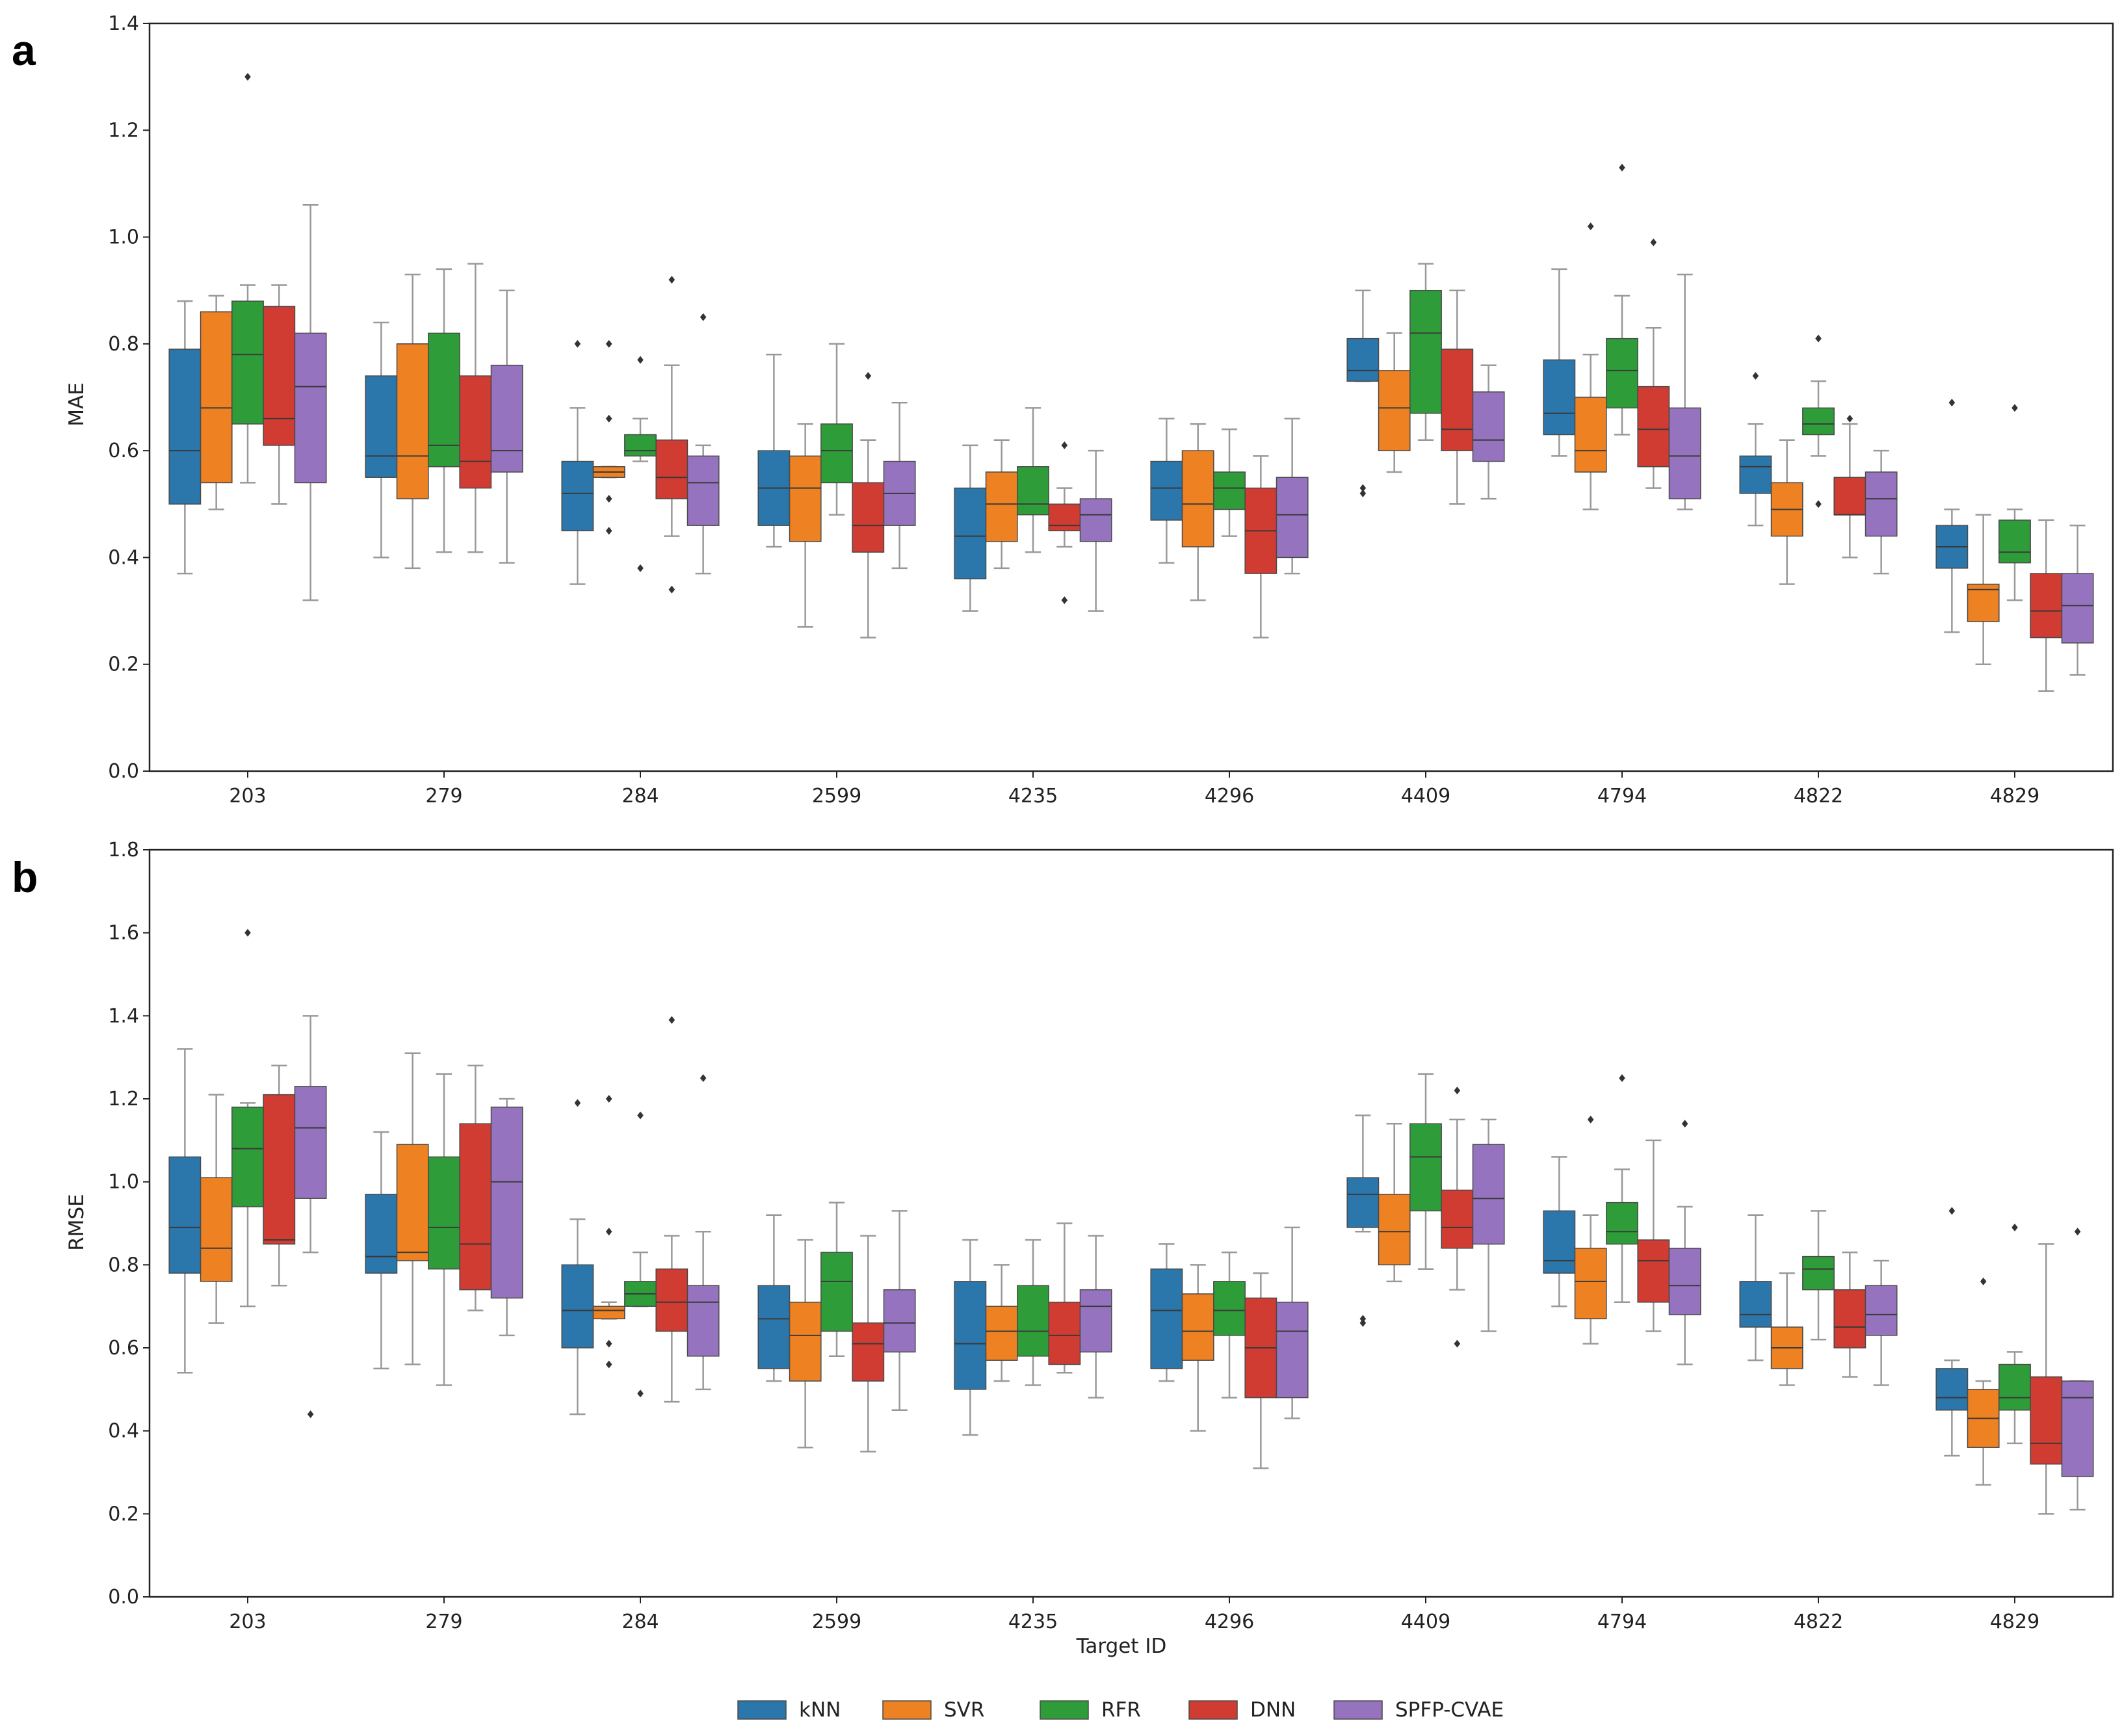  Describe the element at coordinates (124, 1099) in the screenshot. I see `y-tick-label-b-6: 1.2` at that location.